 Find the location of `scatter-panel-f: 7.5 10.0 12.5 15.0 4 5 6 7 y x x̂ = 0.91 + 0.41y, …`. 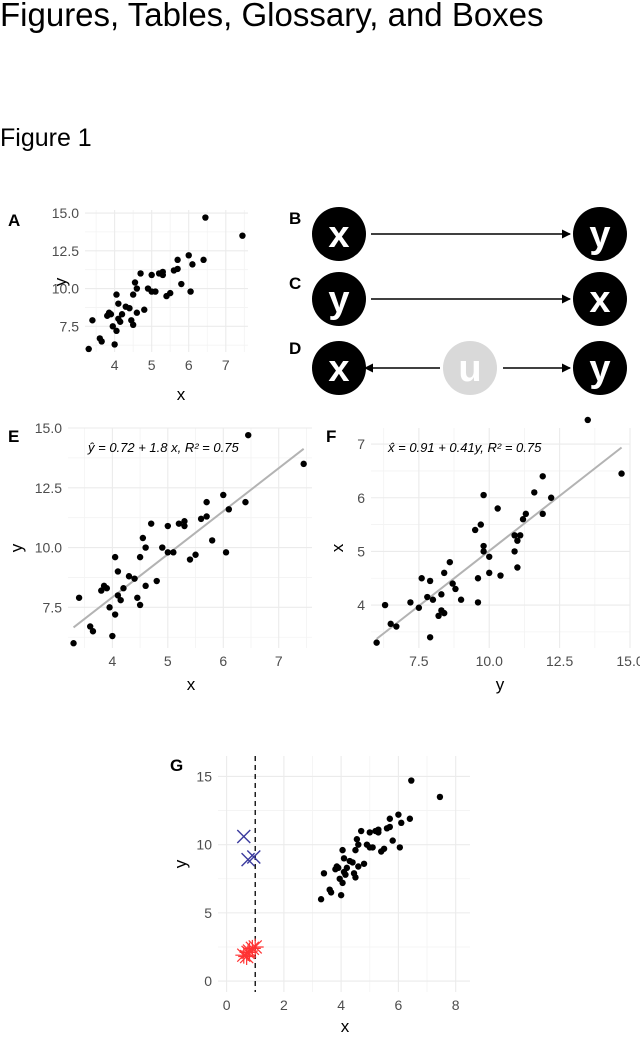

scatter-panel-f: 7.5 10.0 12.5 15.0 4 5 6 7 y x x̂ = 0.91 + 0.41y, … is located at coordinates (484, 555).